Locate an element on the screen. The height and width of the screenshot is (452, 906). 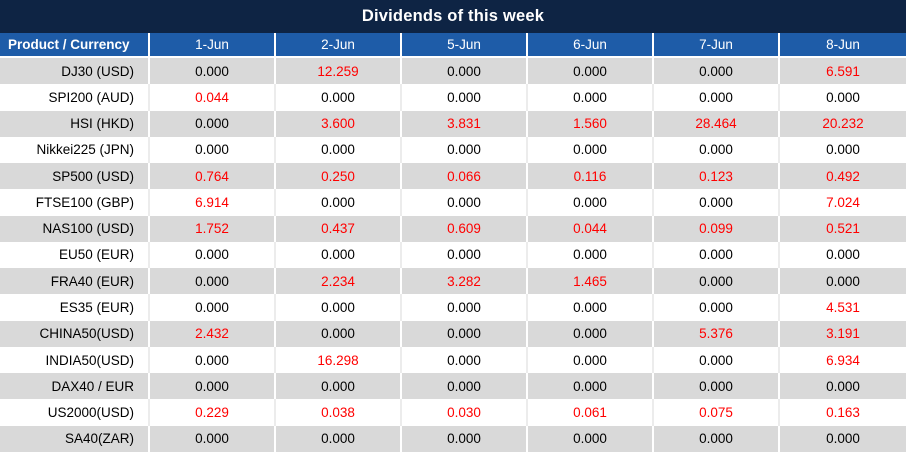
value-cell: 28.464 is located at coordinates (717, 123).